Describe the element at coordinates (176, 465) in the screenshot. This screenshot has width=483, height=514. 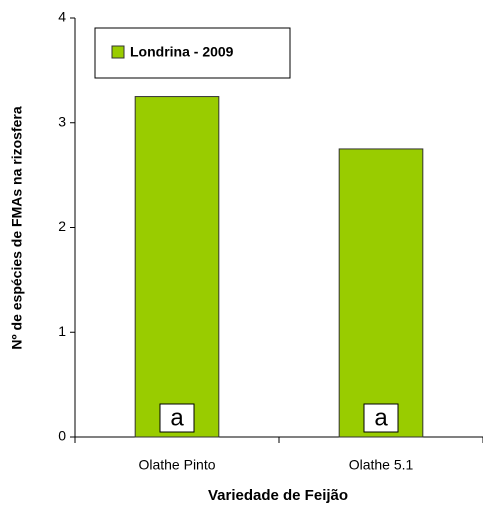
I see `x-tick-label: Olathe Pinto` at that location.